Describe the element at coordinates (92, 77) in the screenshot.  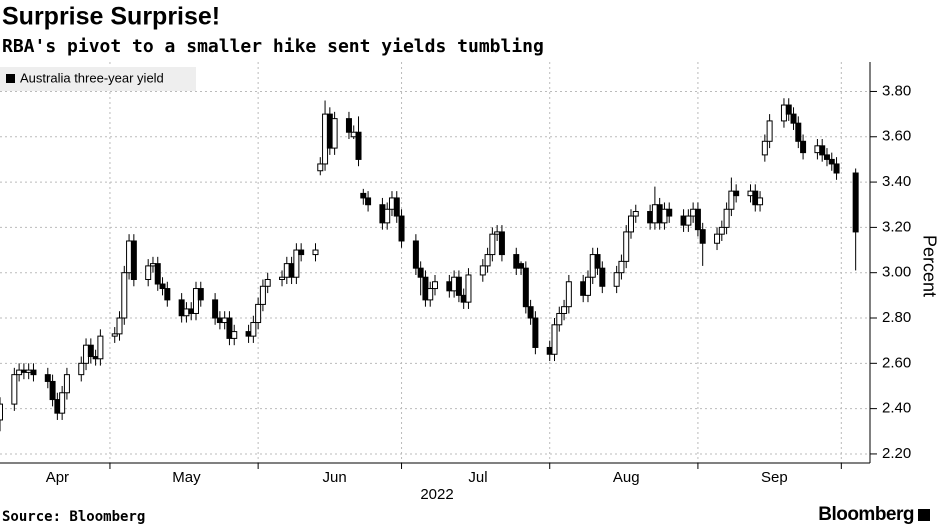
I see `legend-label: Australia three-year yield` at that location.